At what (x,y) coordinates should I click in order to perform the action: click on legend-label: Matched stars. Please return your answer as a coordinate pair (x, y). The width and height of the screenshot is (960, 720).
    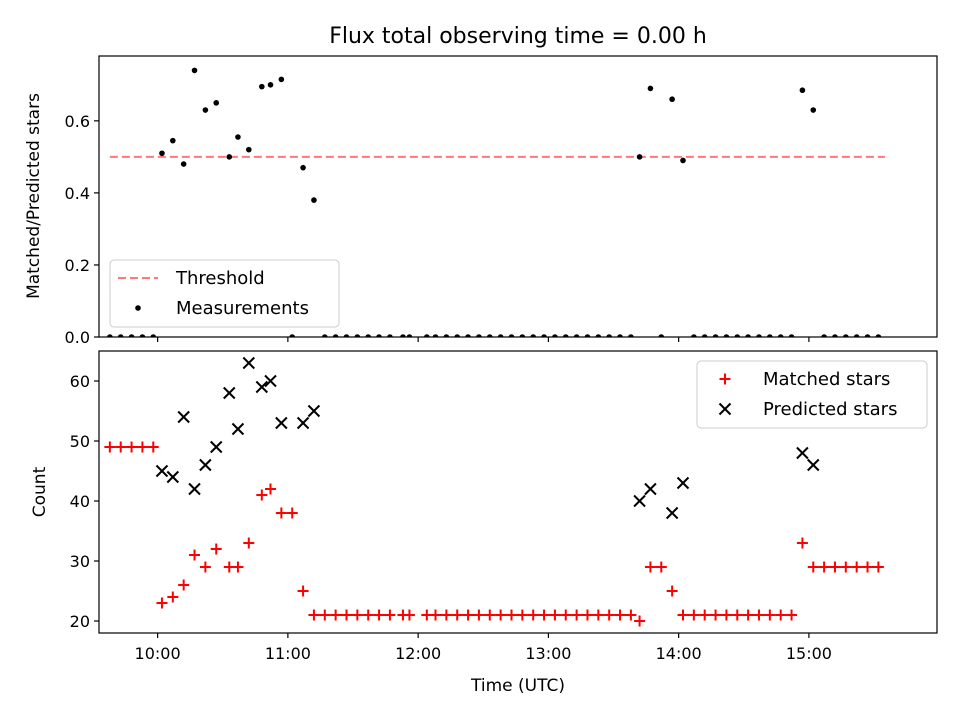
    Looking at the image, I should click on (826, 379).